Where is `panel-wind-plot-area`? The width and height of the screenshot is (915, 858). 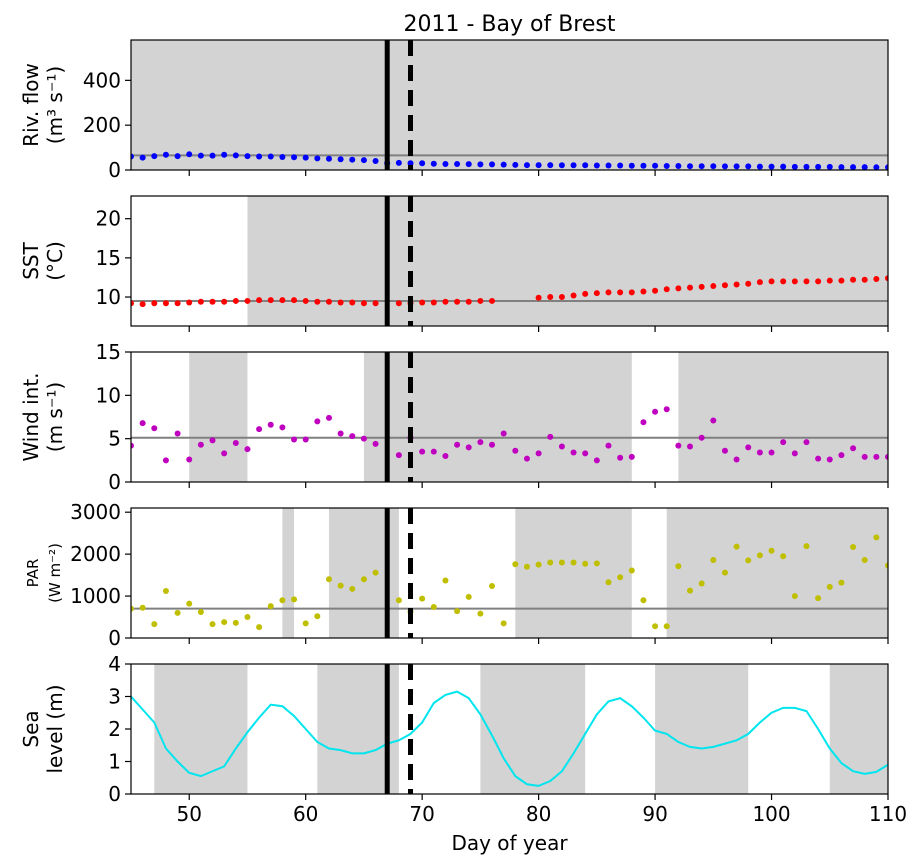
panel-wind-plot-area is located at coordinates (509, 417).